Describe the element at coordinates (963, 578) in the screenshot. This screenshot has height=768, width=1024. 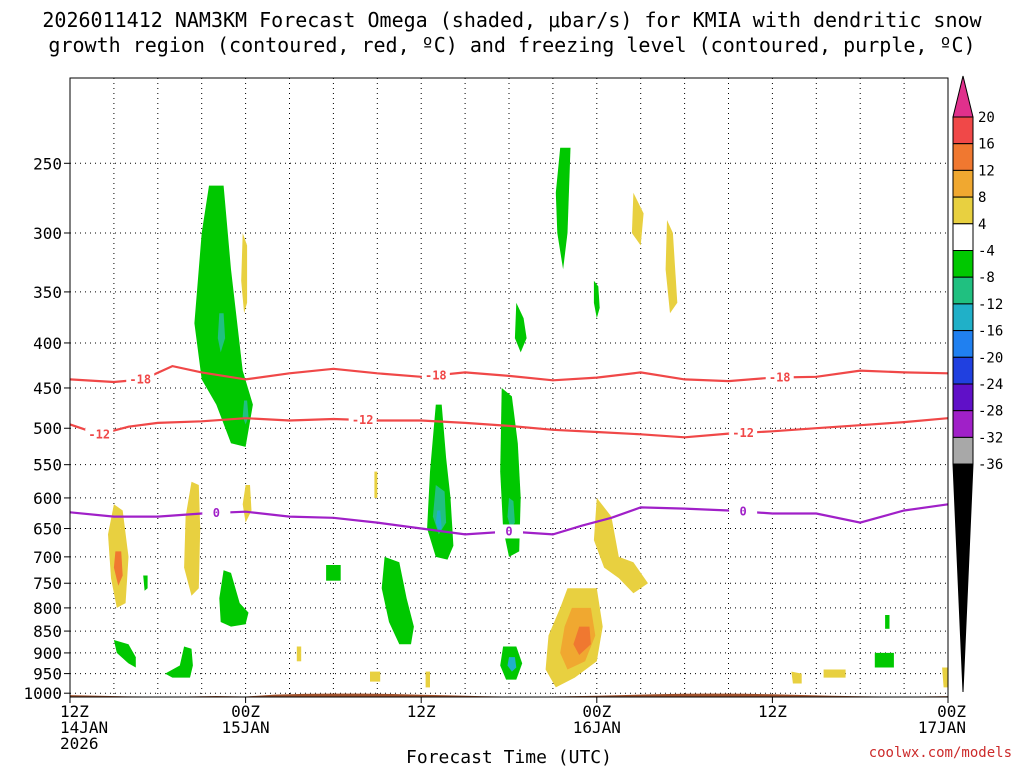
I see `colorbar-bottom-arrow` at that location.